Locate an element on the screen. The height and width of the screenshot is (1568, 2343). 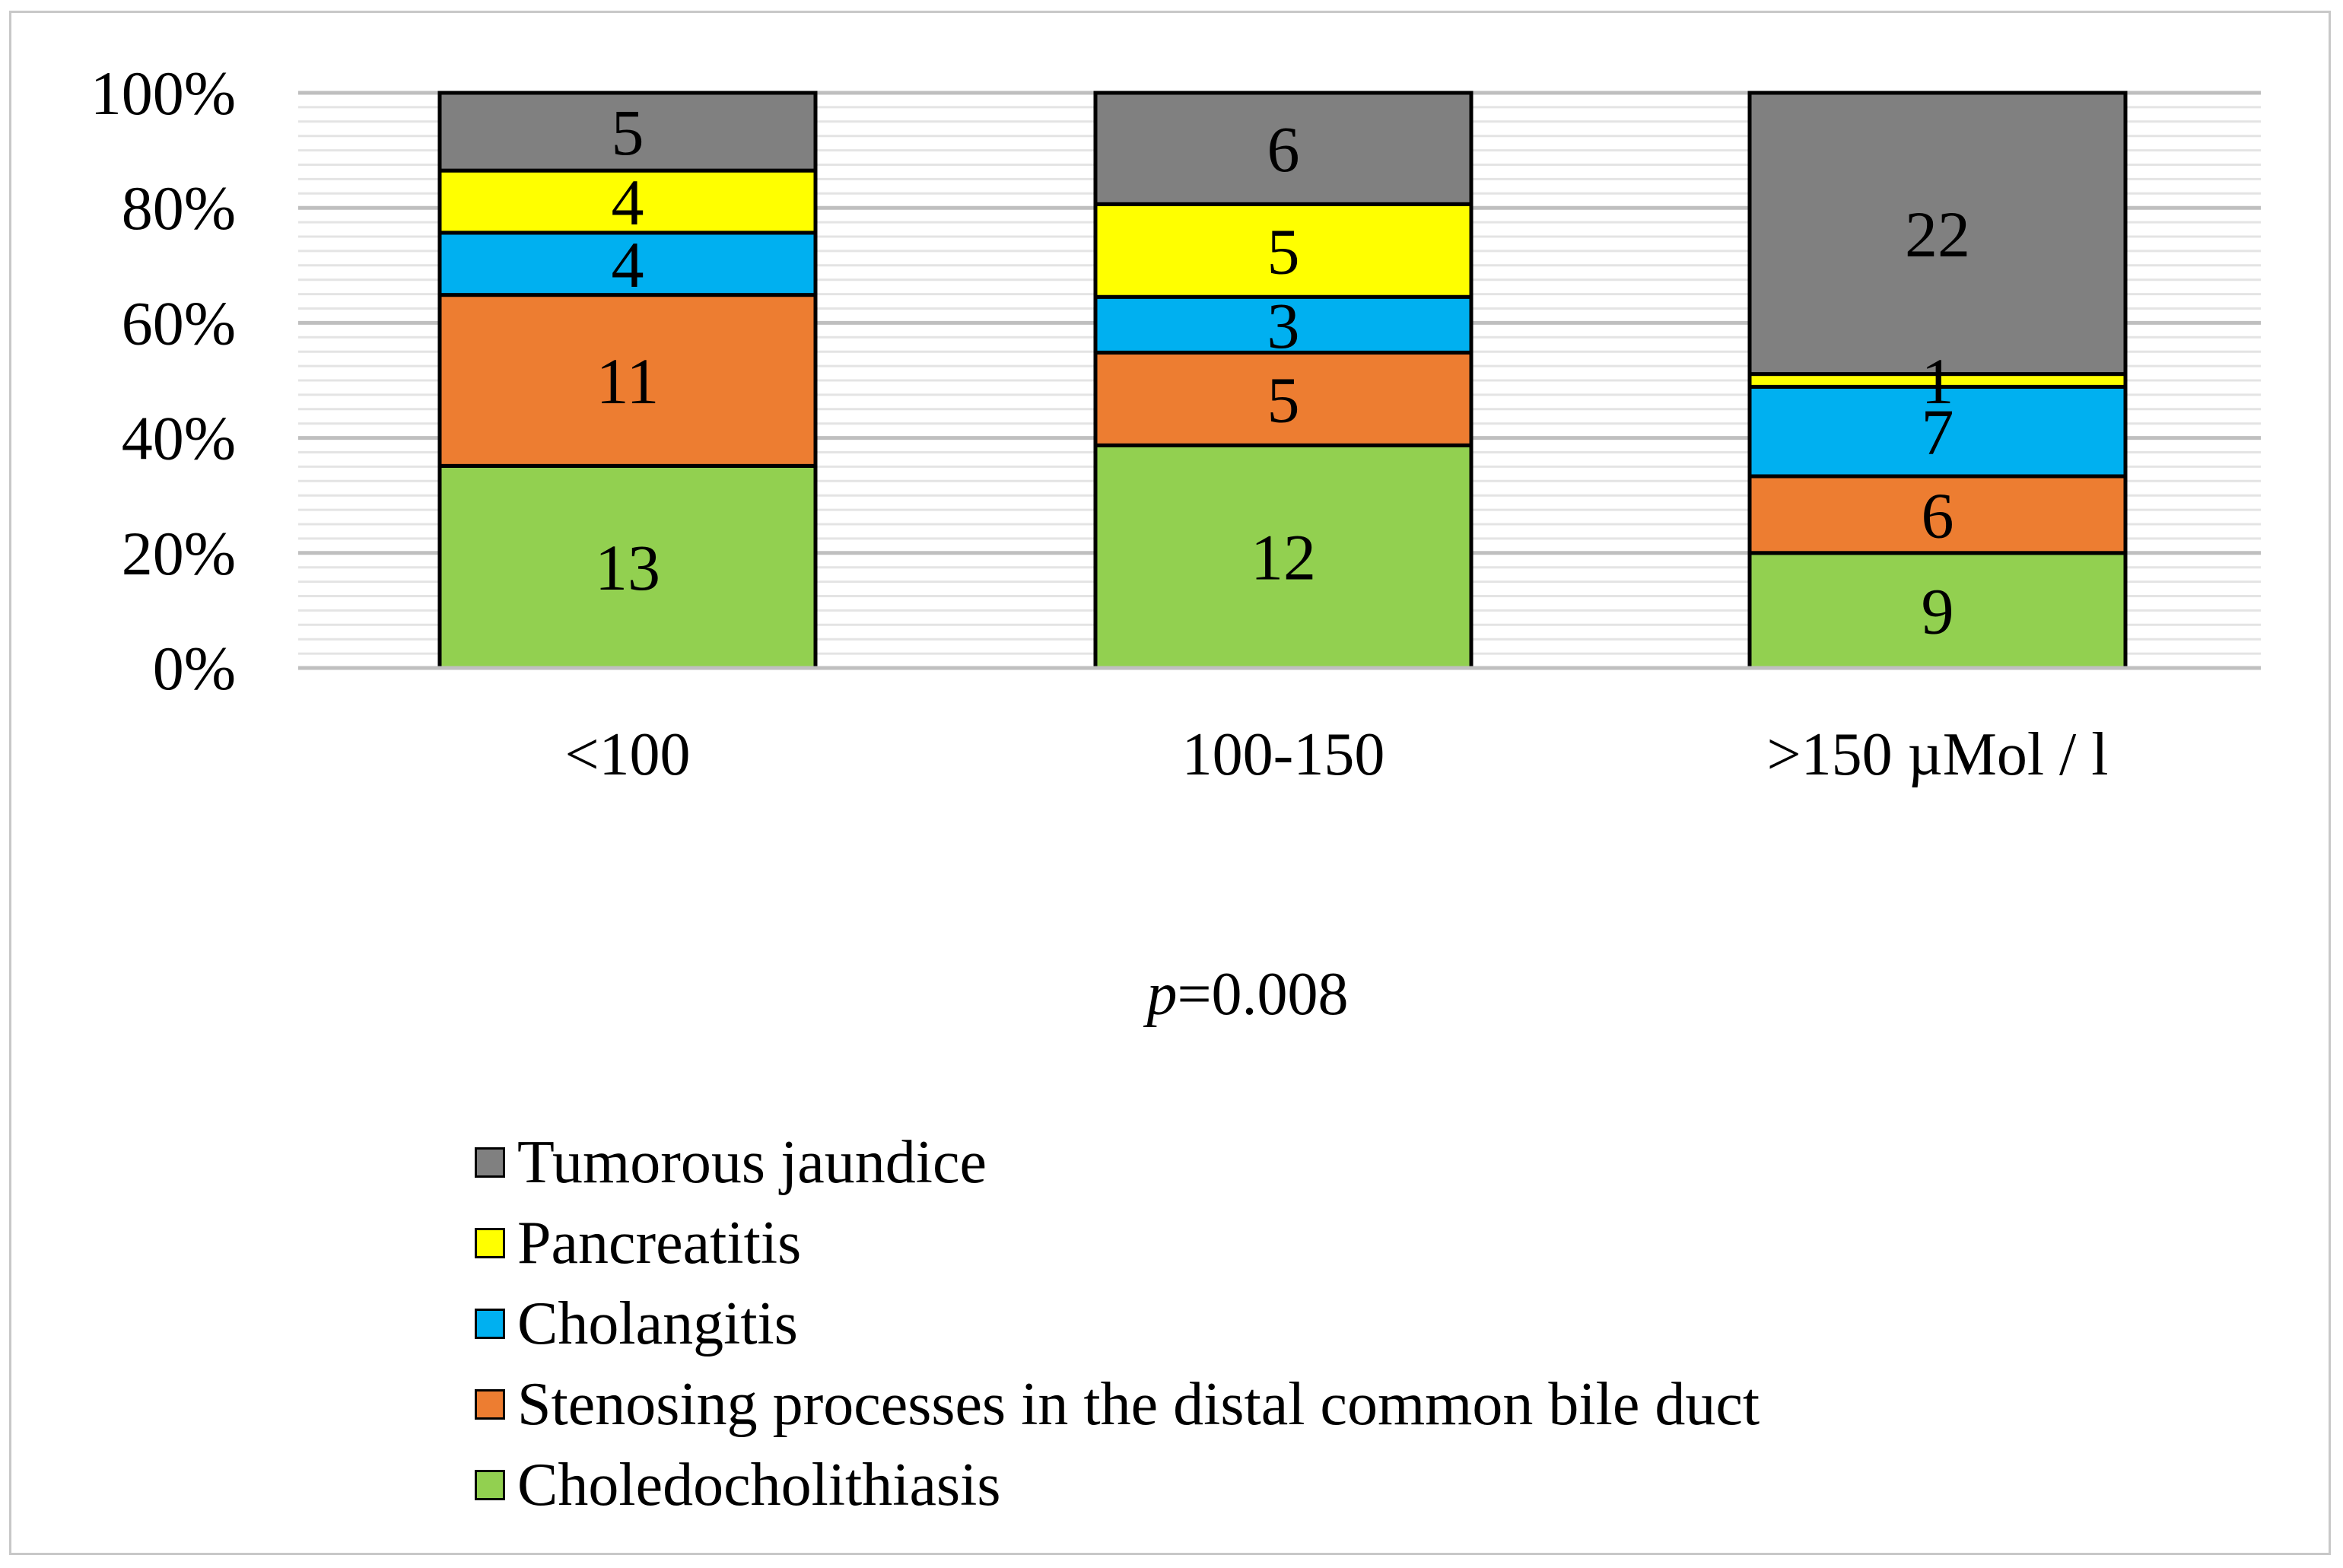
y-tick-label: 60% is located at coordinates (179, 323).